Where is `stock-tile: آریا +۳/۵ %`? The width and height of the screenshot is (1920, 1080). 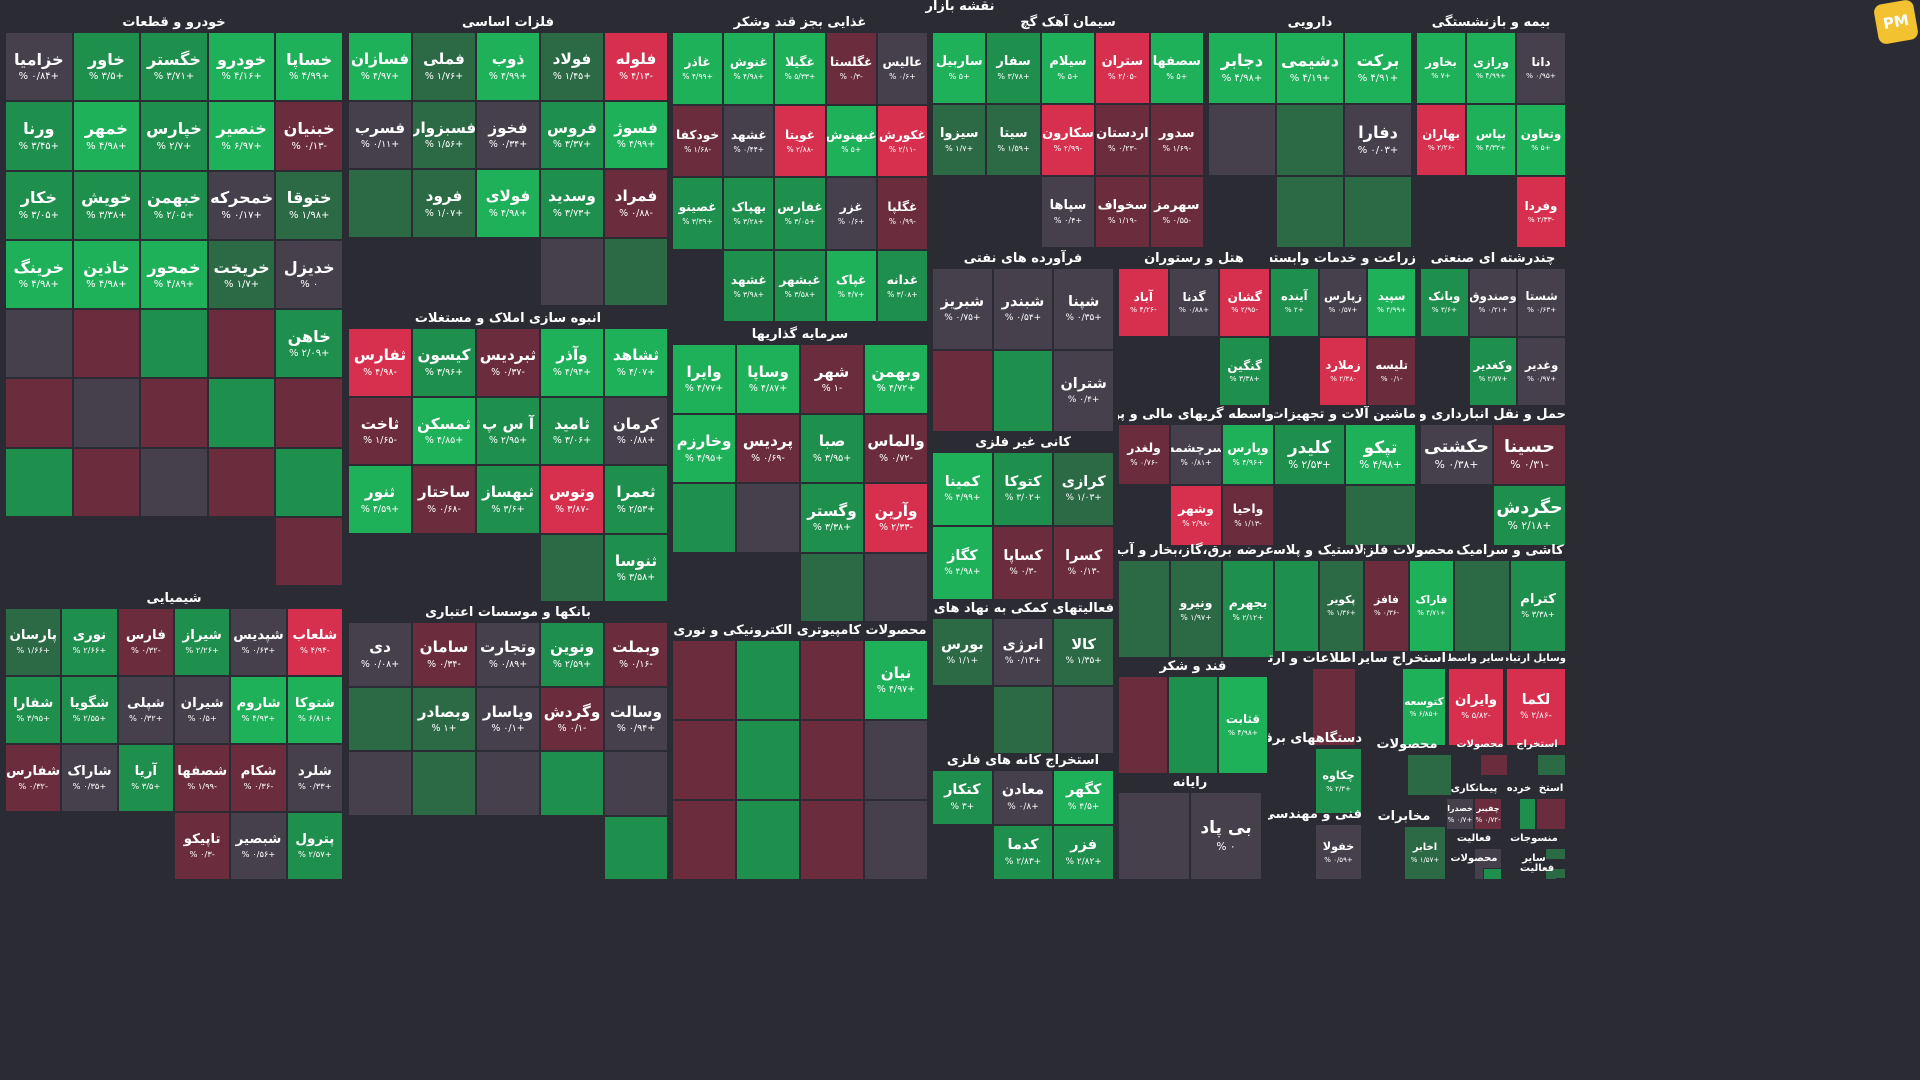 stock-tile: آریا +۳/۵ % is located at coordinates (145, 778).